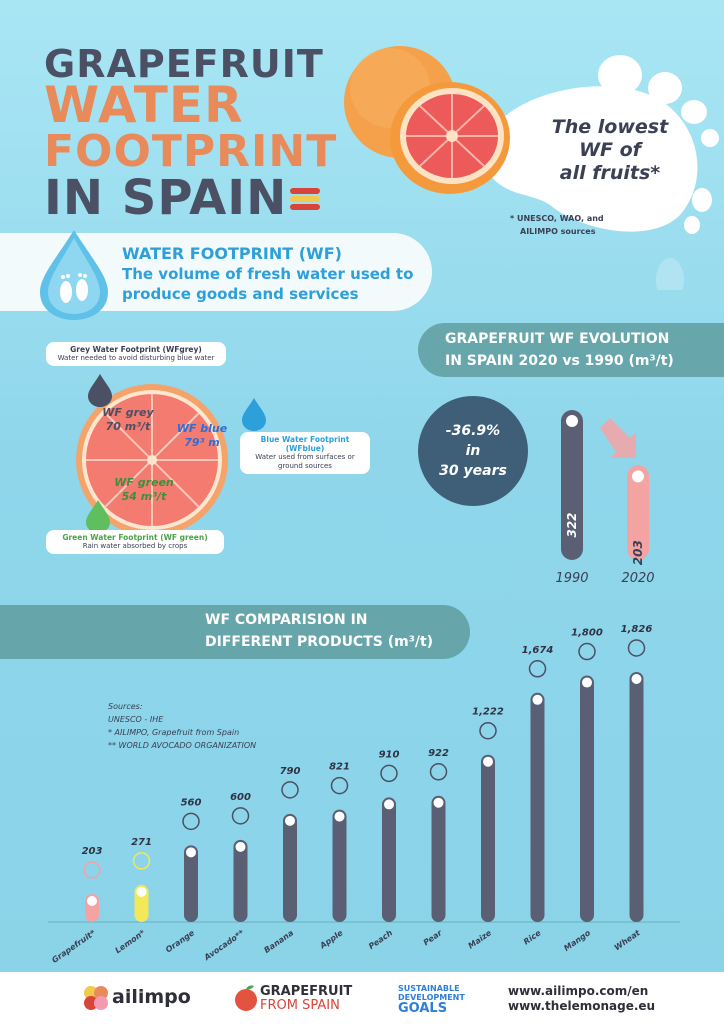 This screenshot has width=724, height=1024. Describe the element at coordinates (278, 941) in the screenshot. I see `cmp-category-label-banana: Banana` at that location.